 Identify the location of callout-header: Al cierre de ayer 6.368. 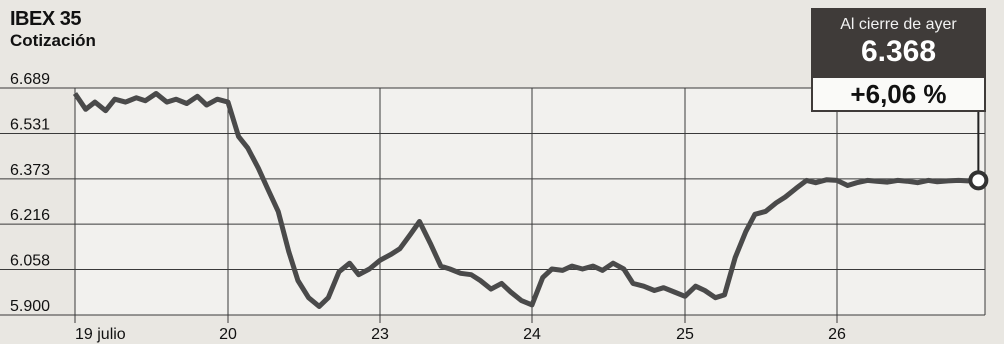
(898, 43).